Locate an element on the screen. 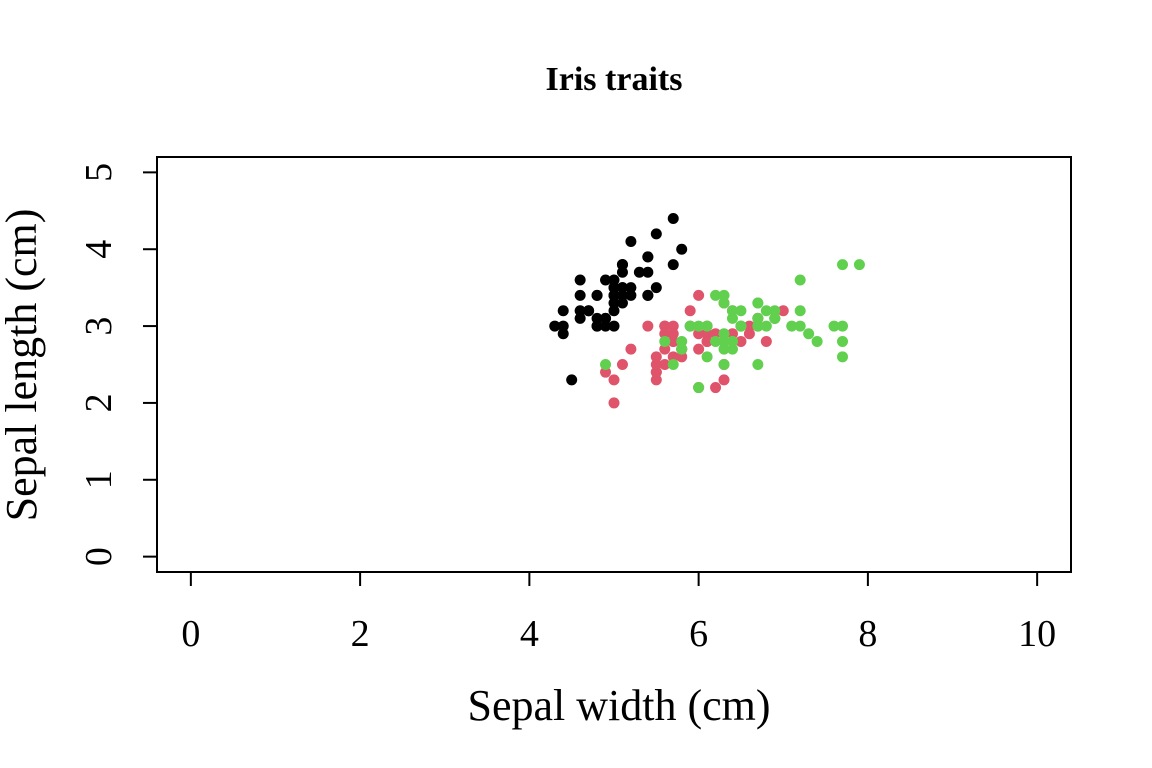 This screenshot has height=768, width=1152. y-tick-label: 1 is located at coordinates (99, 479).